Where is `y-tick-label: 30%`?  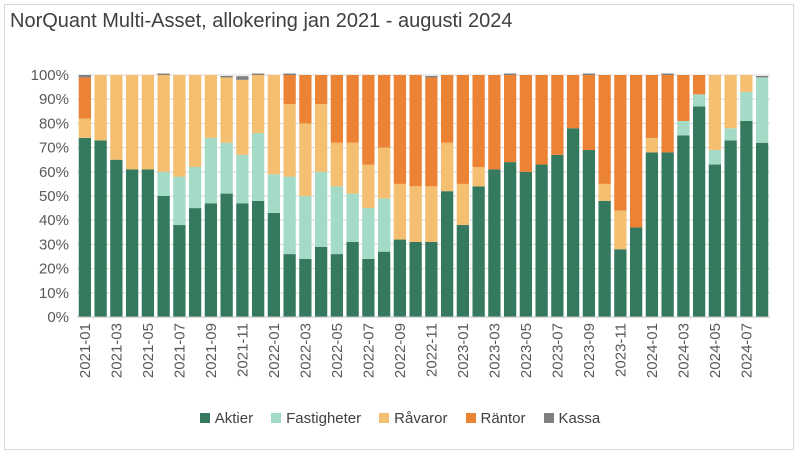
y-tick-label: 30% is located at coordinates (54, 244).